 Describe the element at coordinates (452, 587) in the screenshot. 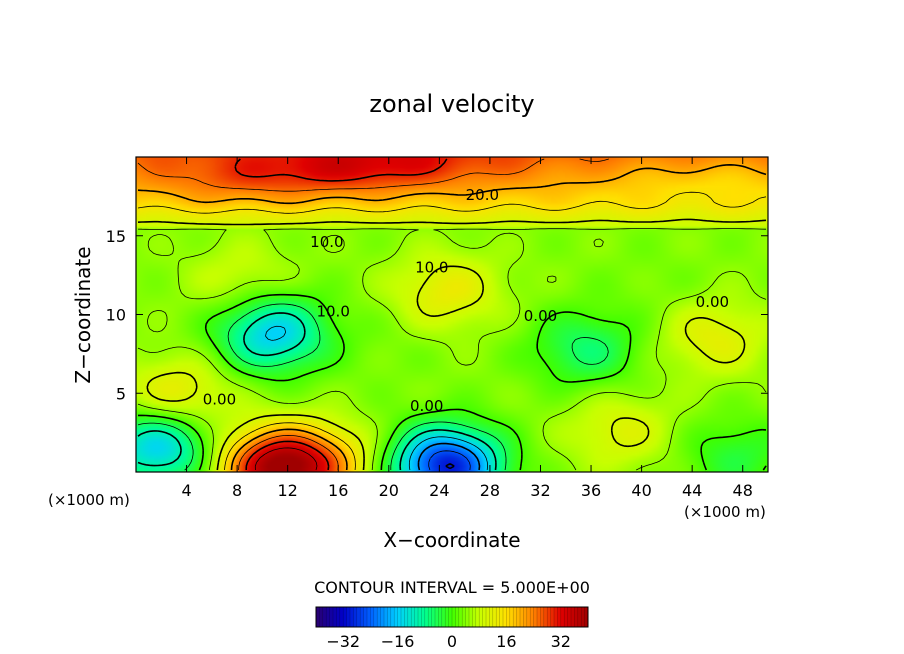

I see `contour-interval-text: CONTOUR INTERVAL = 5.000E+00` at that location.